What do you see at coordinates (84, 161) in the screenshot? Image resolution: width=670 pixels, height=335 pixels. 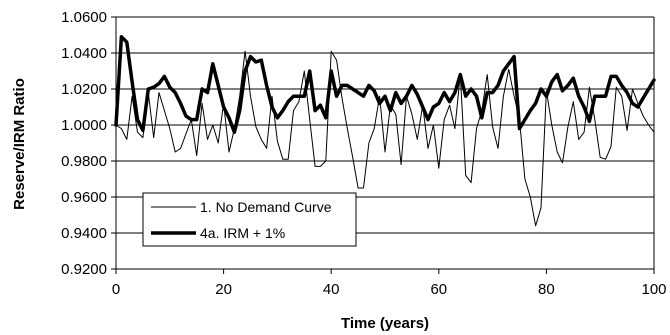 I see `y-tick-label: 0.9800` at bounding box center [84, 161].